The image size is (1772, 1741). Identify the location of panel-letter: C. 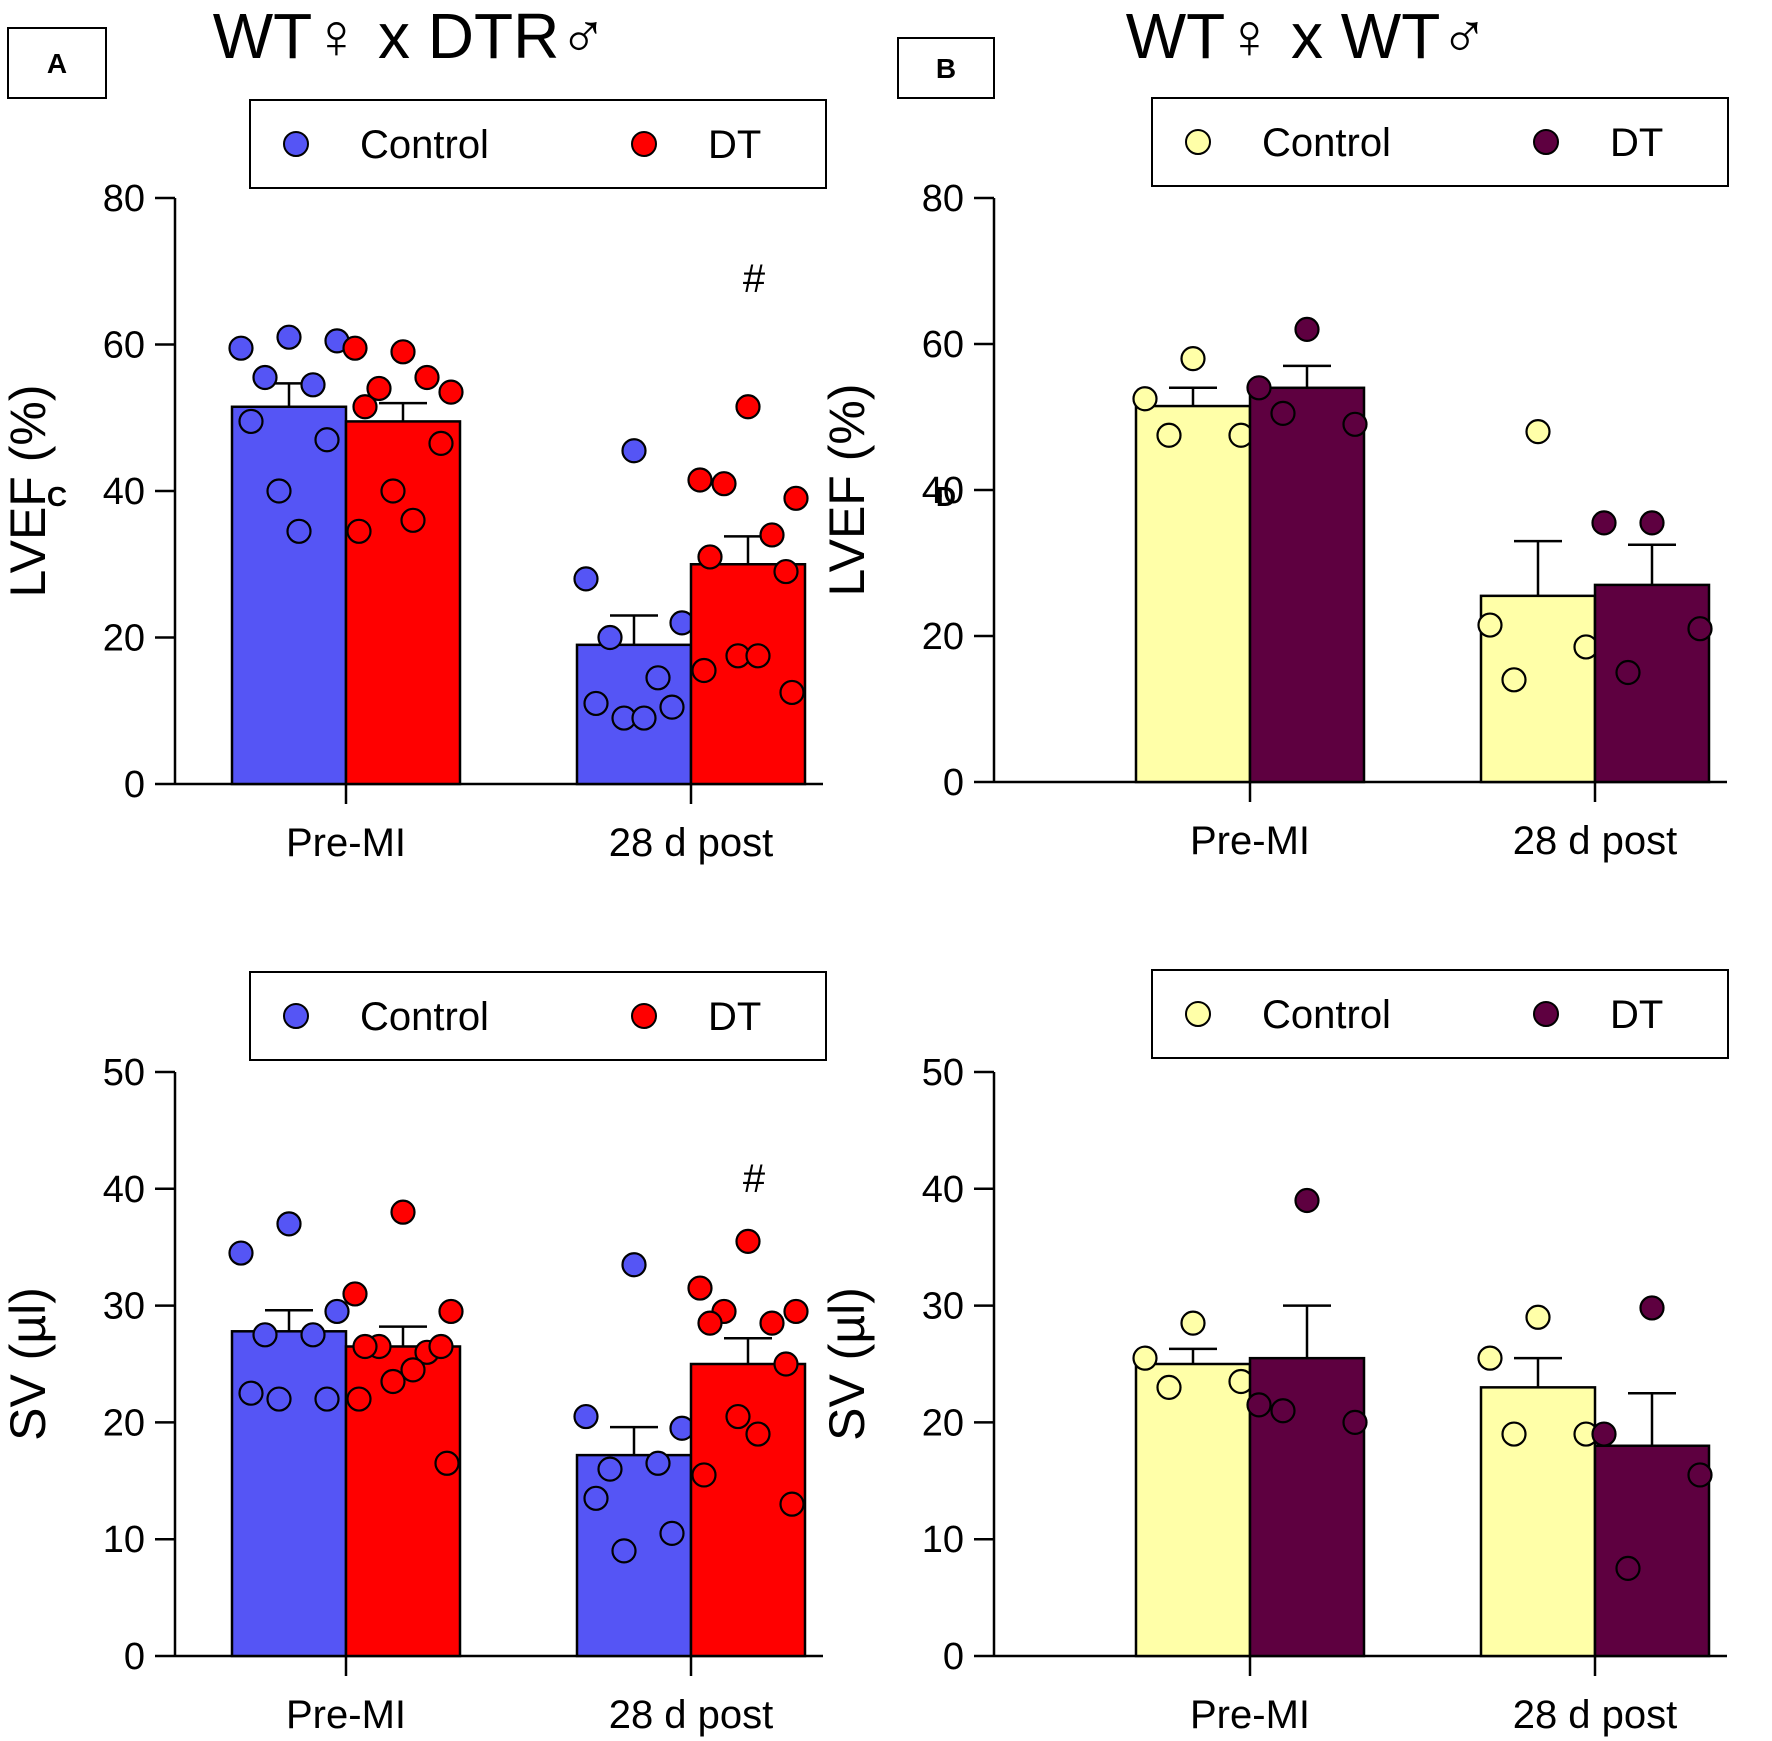
(57, 496).